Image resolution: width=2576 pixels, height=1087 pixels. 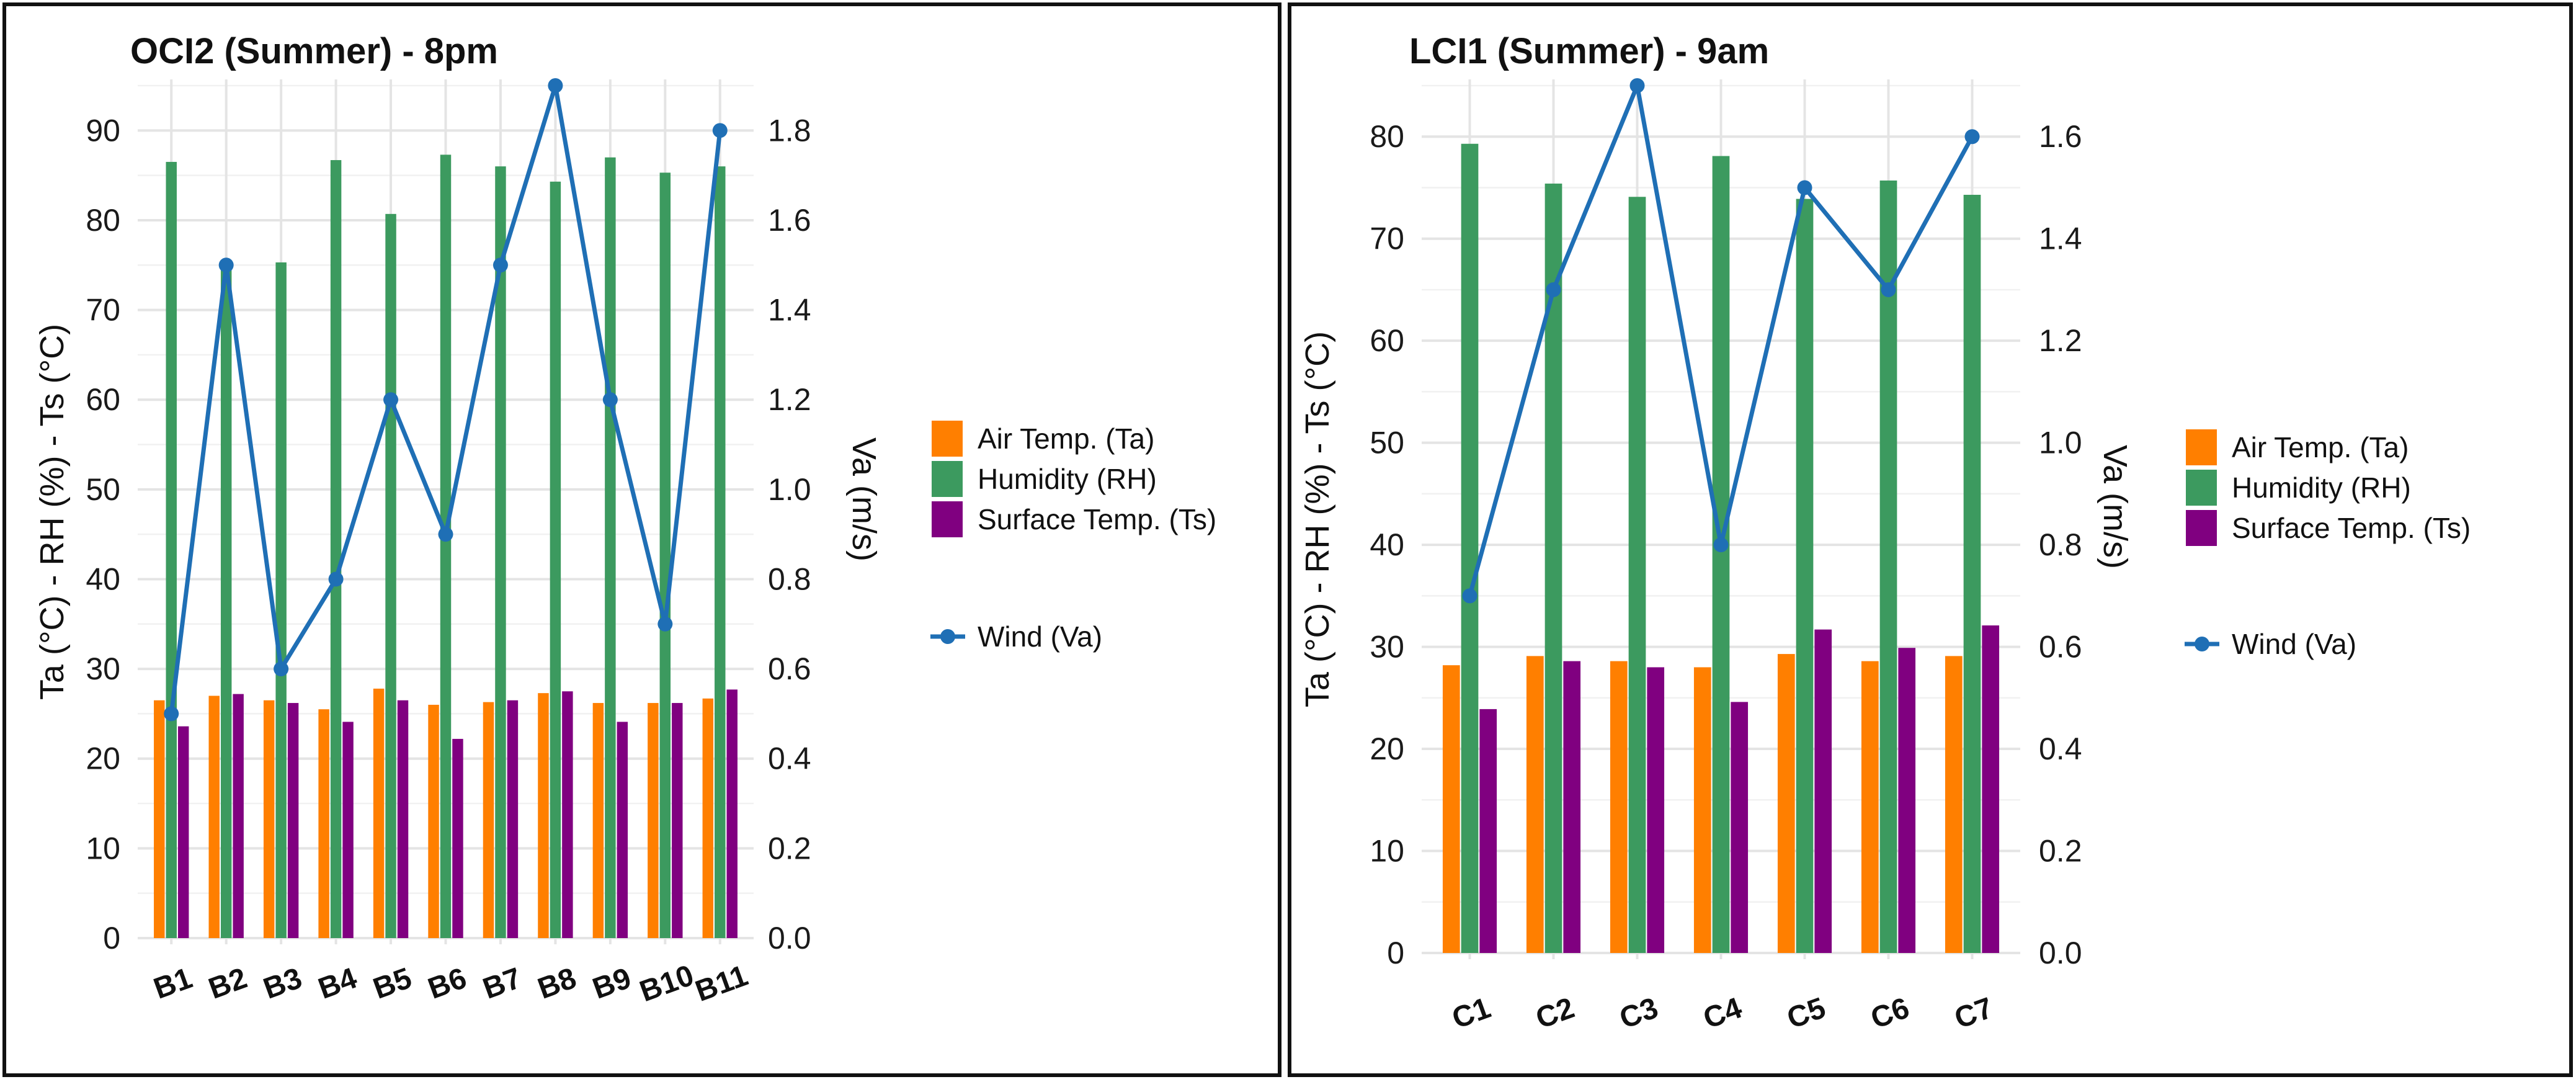 What do you see at coordinates (1470, 548) in the screenshot?
I see `bar-rh-c1` at bounding box center [1470, 548].